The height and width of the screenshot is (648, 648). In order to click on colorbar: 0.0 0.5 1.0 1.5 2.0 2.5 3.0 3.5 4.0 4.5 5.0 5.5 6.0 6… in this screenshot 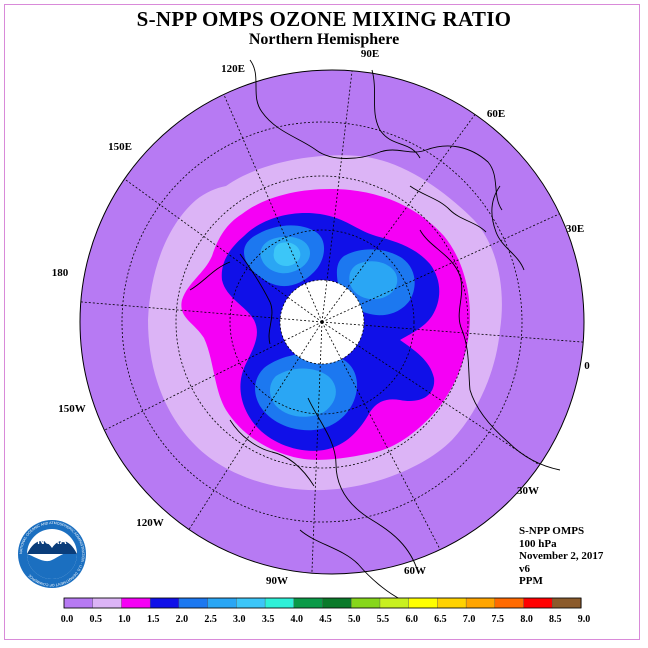, I will do `click(326, 611)`.